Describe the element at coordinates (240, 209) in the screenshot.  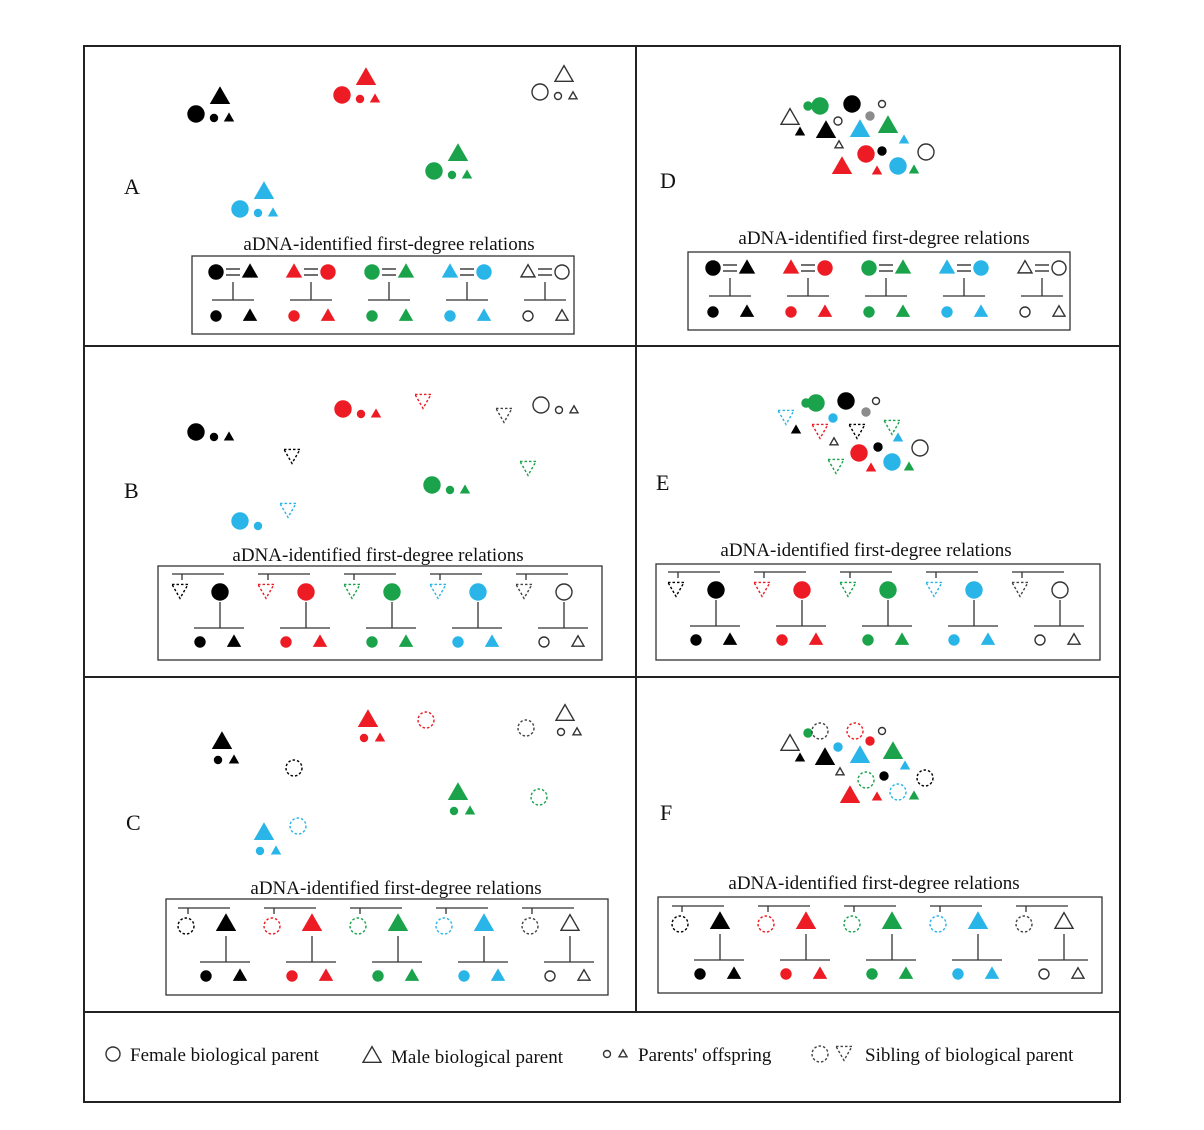
I see `cluster-a-blue-mother` at that location.